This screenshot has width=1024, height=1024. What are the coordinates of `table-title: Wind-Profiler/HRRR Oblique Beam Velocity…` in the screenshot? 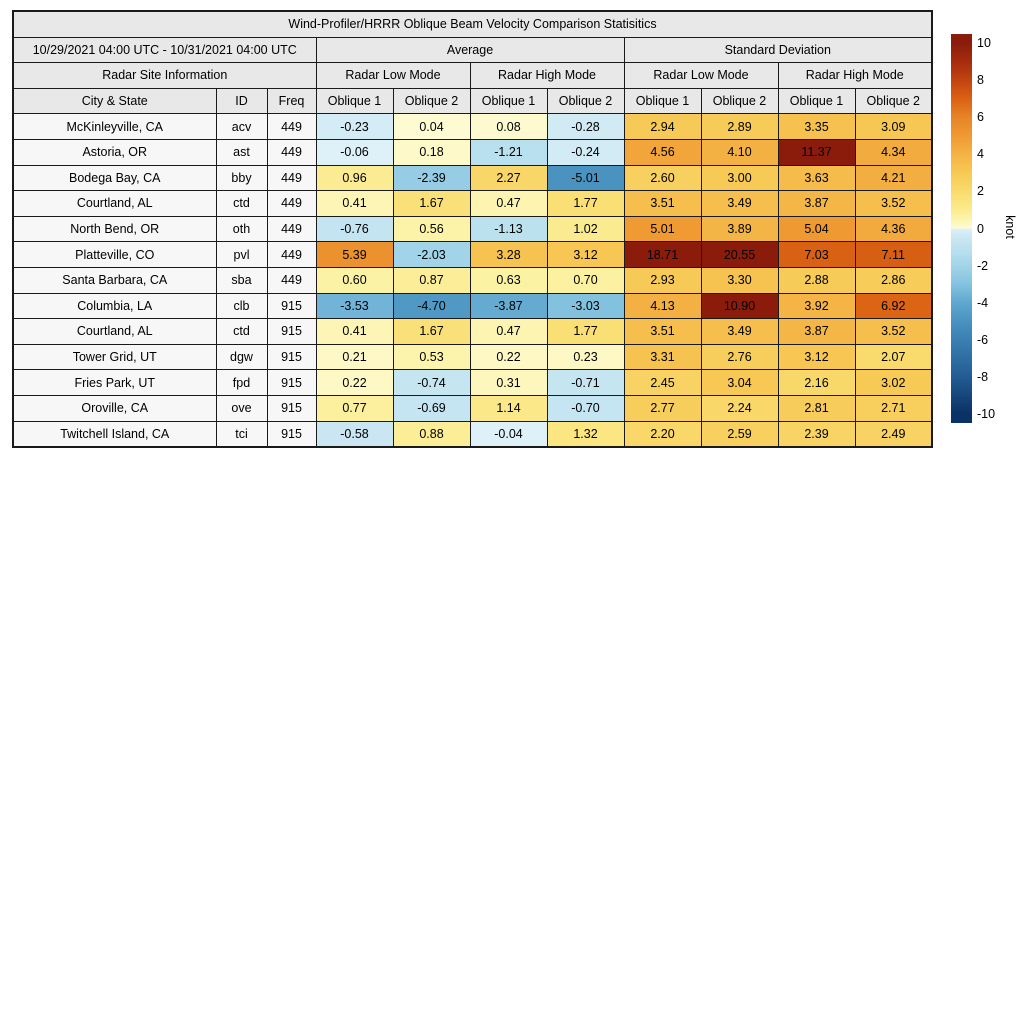 It's located at (472, 24).